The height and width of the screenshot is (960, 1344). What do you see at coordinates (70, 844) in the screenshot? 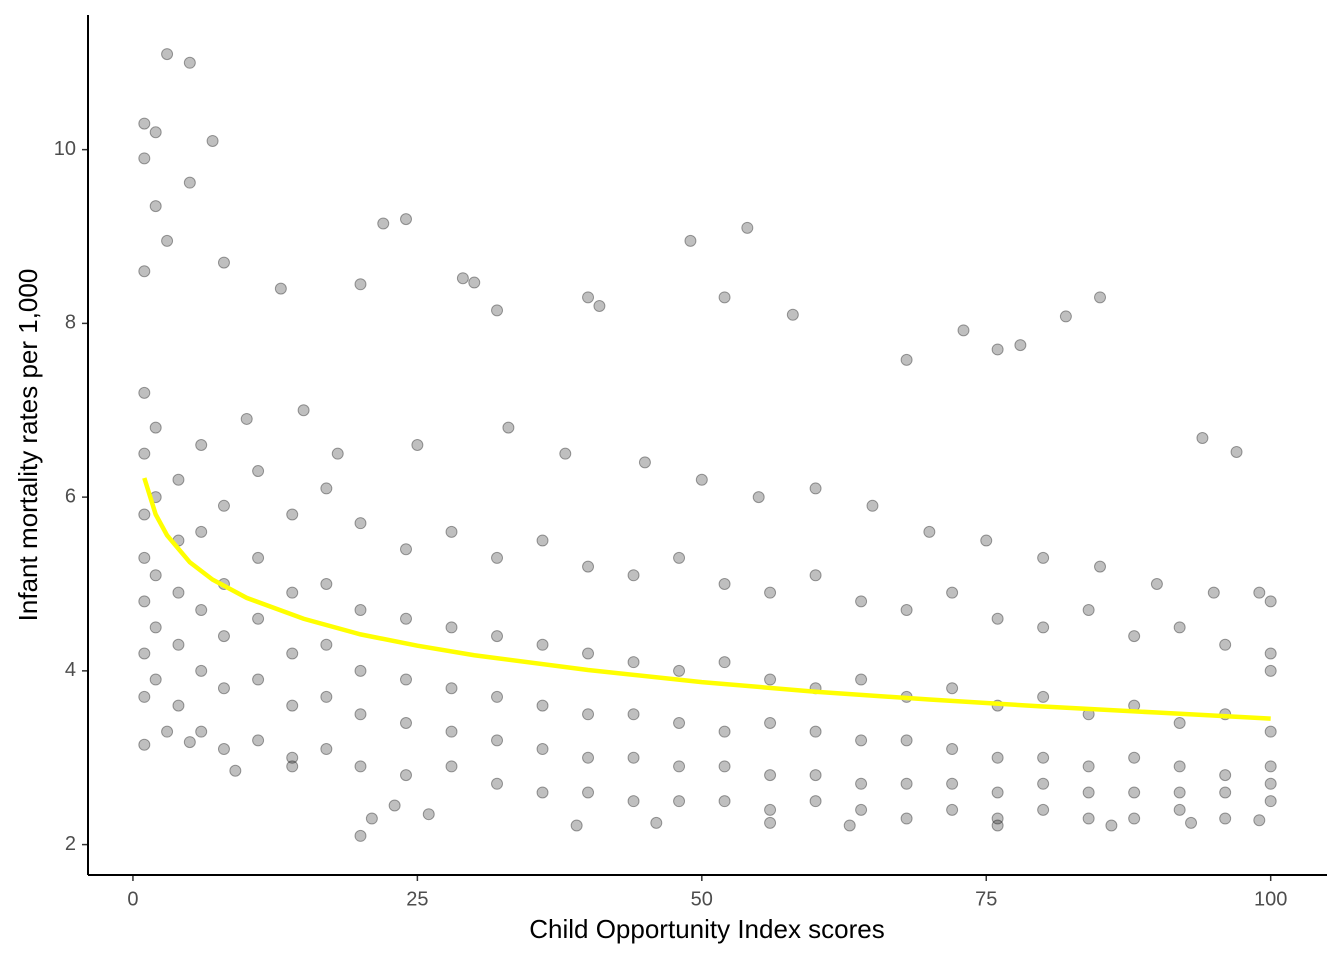
I see `y-tick-label: 2` at bounding box center [70, 844].